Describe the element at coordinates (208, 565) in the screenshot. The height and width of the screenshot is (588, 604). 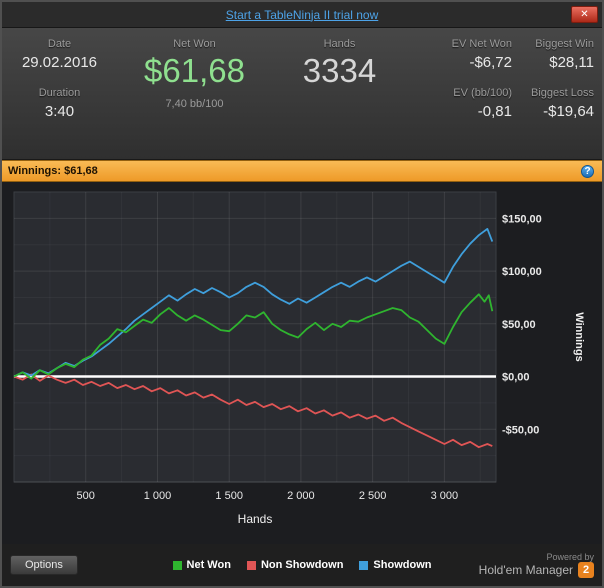
I see `legend-label: Net Won` at that location.